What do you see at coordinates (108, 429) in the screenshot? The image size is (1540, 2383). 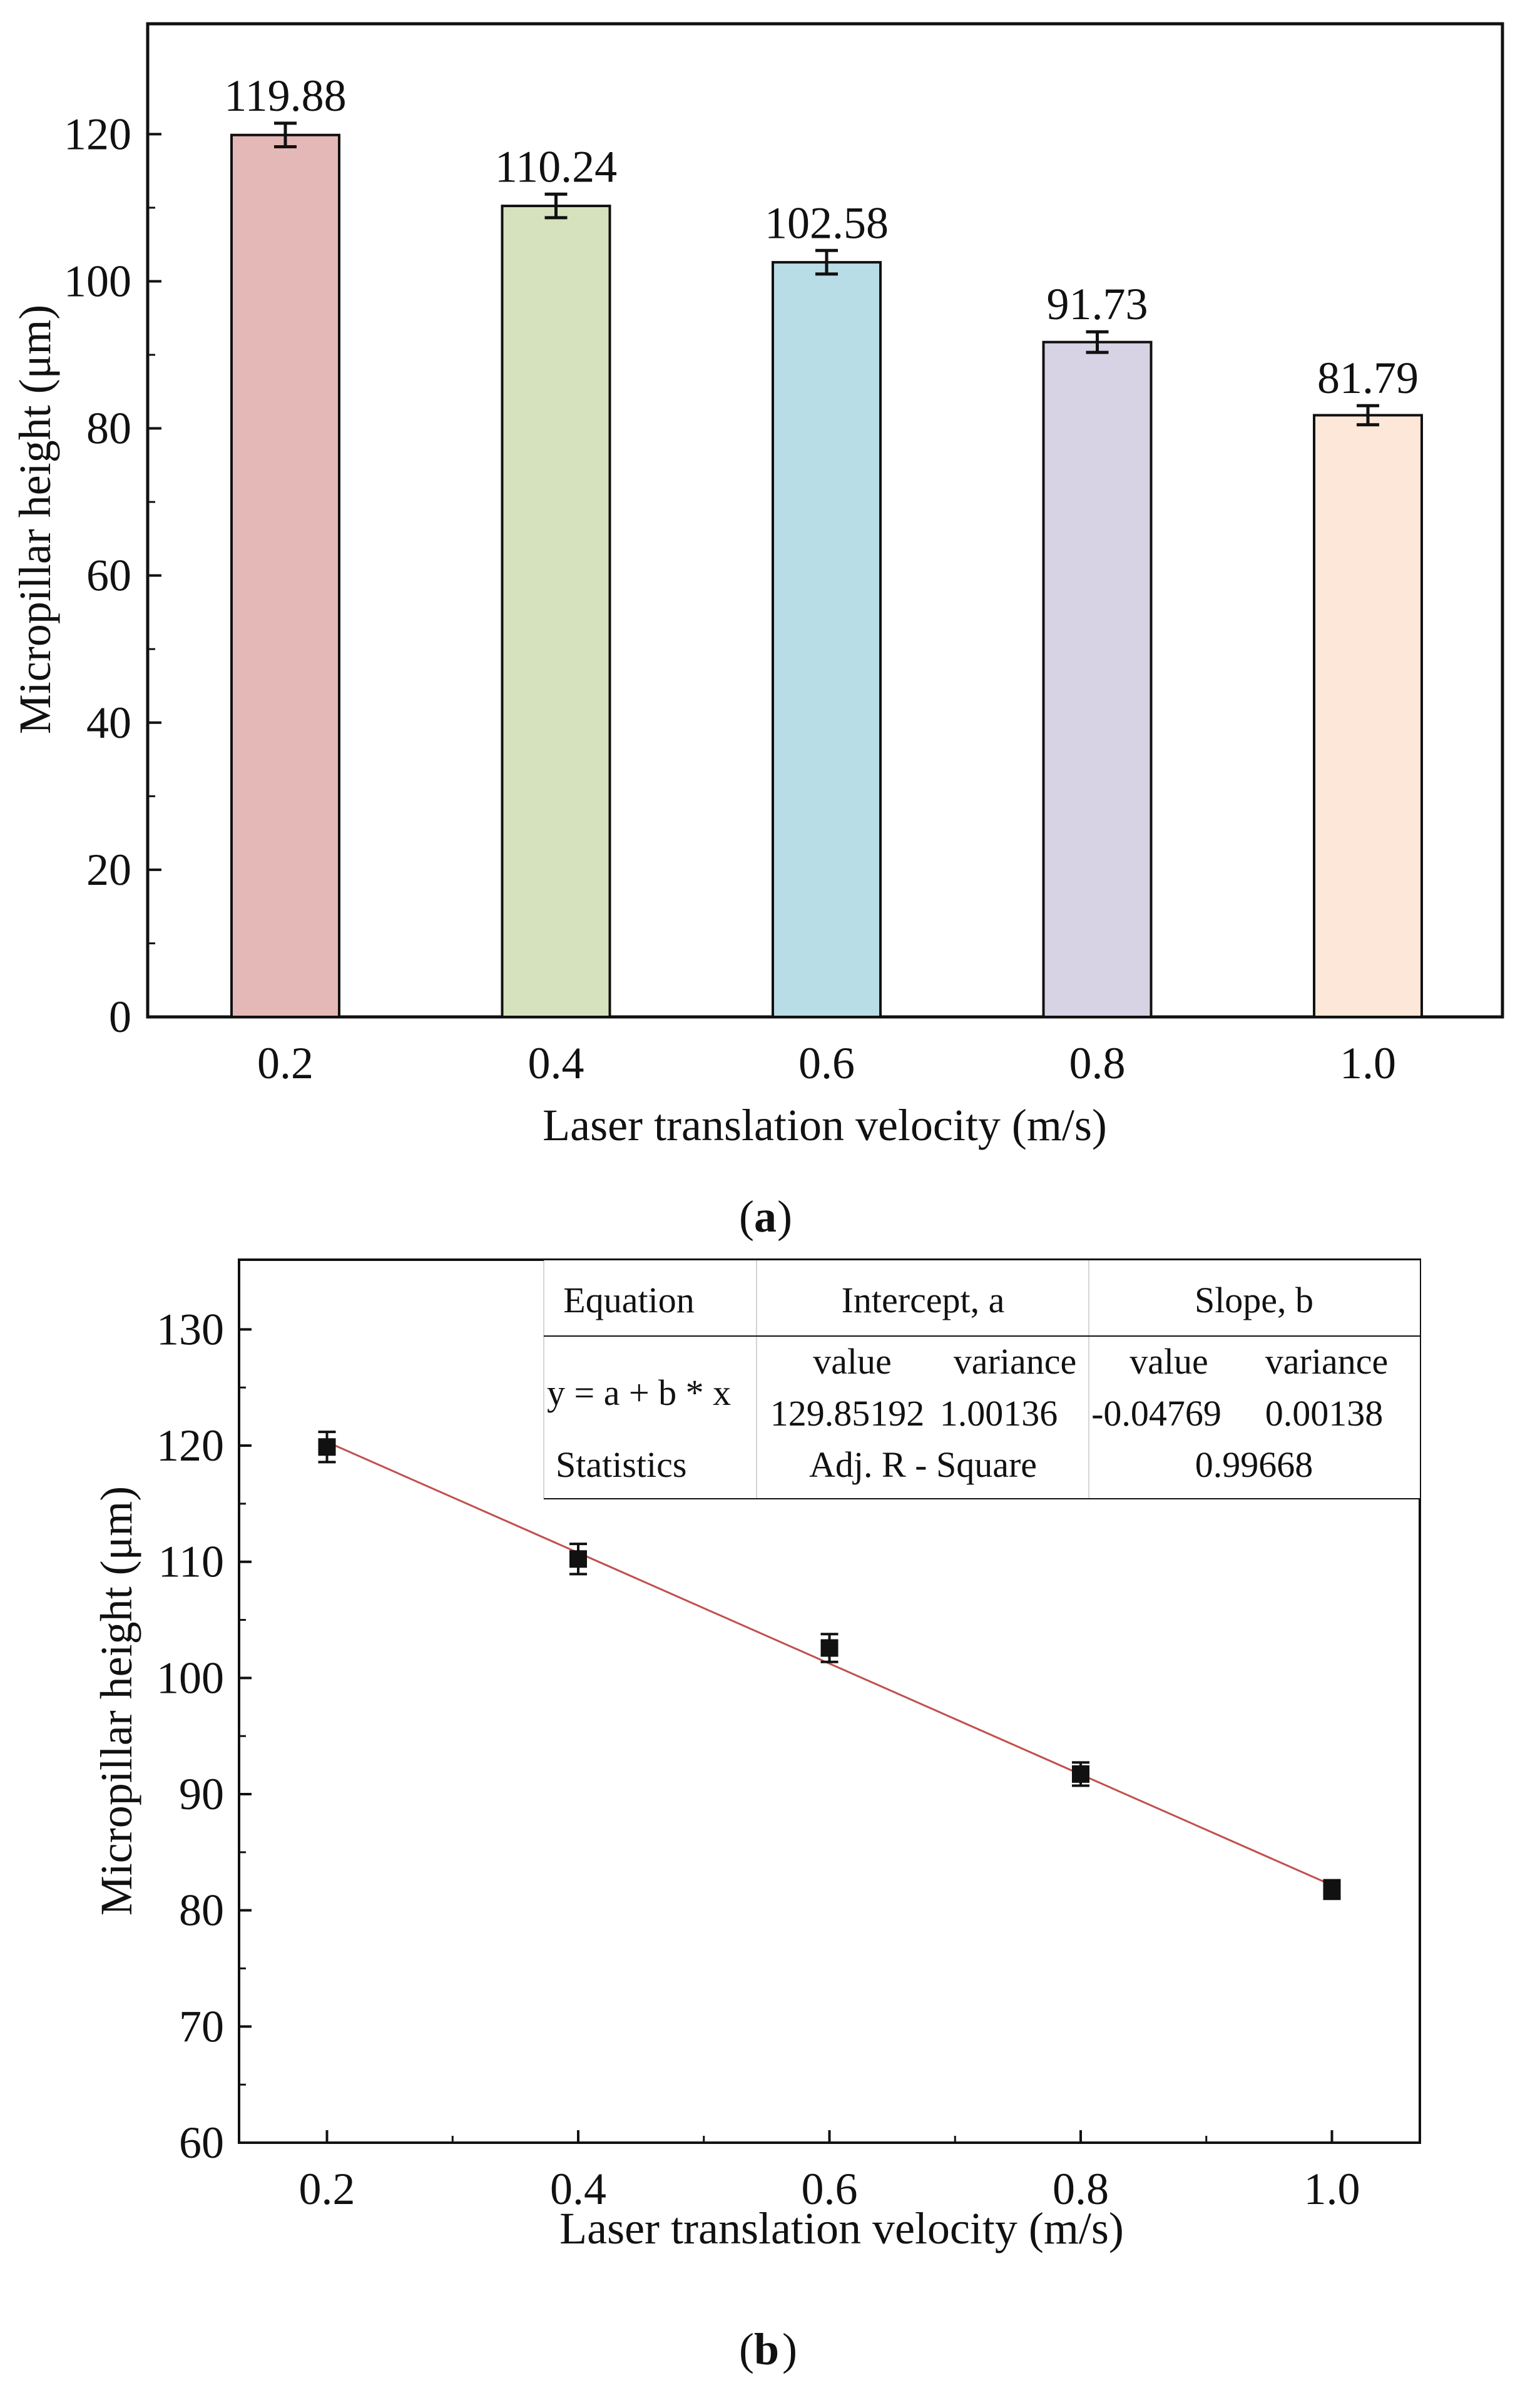 I see `panel-a-y-tick-label: 80` at bounding box center [108, 429].